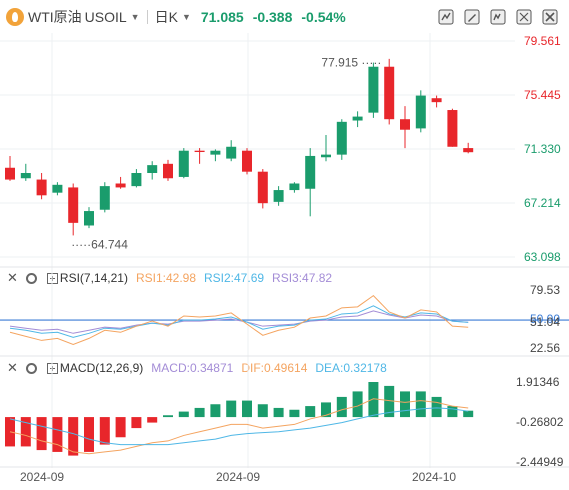  Describe the element at coordinates (323, 16) in the screenshot. I see `price-change-percent: -0.54%` at that location.